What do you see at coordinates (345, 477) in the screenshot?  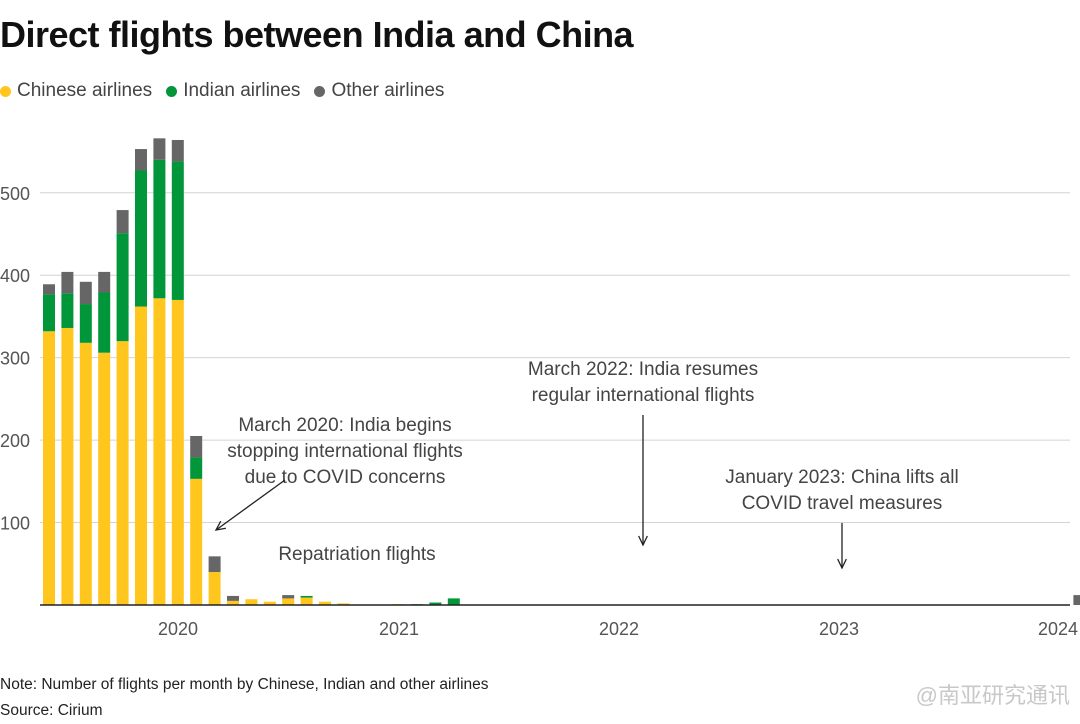 I see `annotation-march-2020-line-2: due to COVID concerns` at bounding box center [345, 477].